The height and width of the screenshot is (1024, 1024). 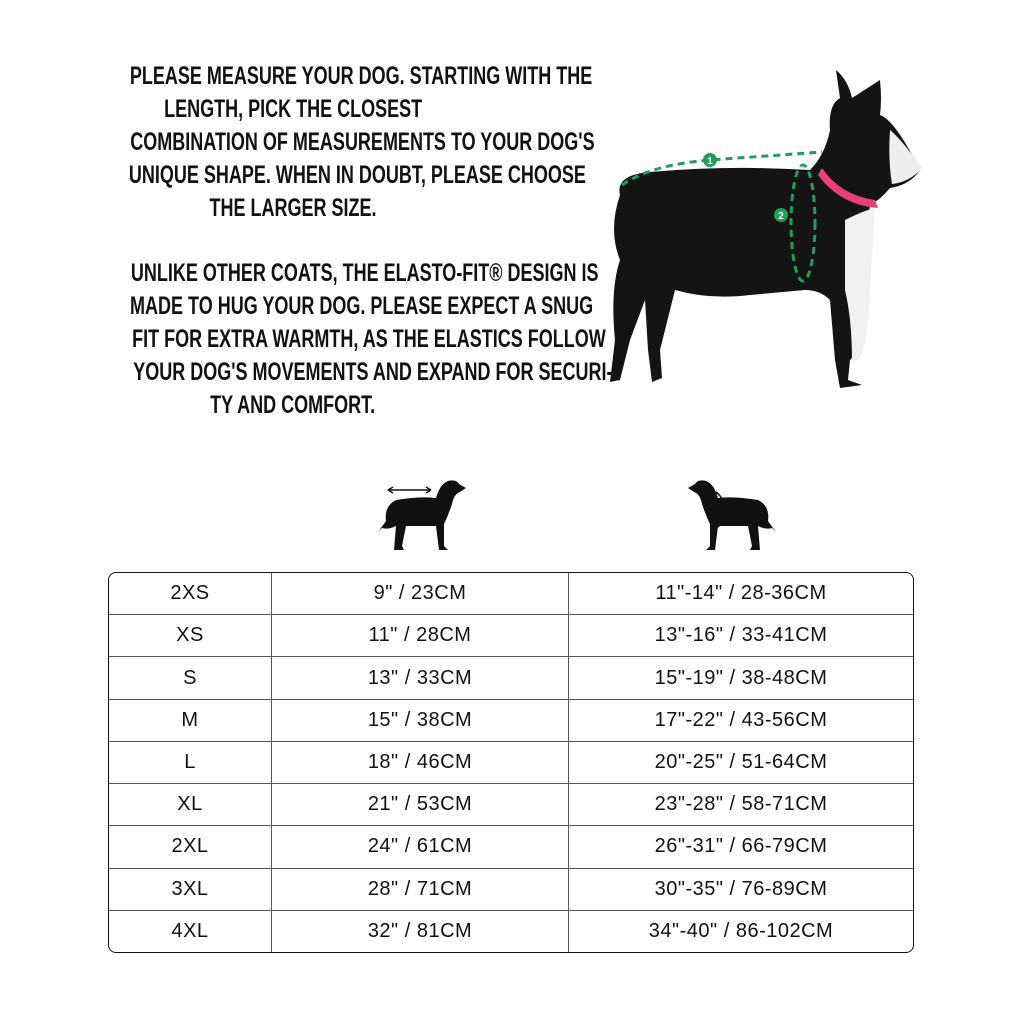 What do you see at coordinates (420, 636) in the screenshot?
I see `length-cell: 11" / 28CM` at bounding box center [420, 636].